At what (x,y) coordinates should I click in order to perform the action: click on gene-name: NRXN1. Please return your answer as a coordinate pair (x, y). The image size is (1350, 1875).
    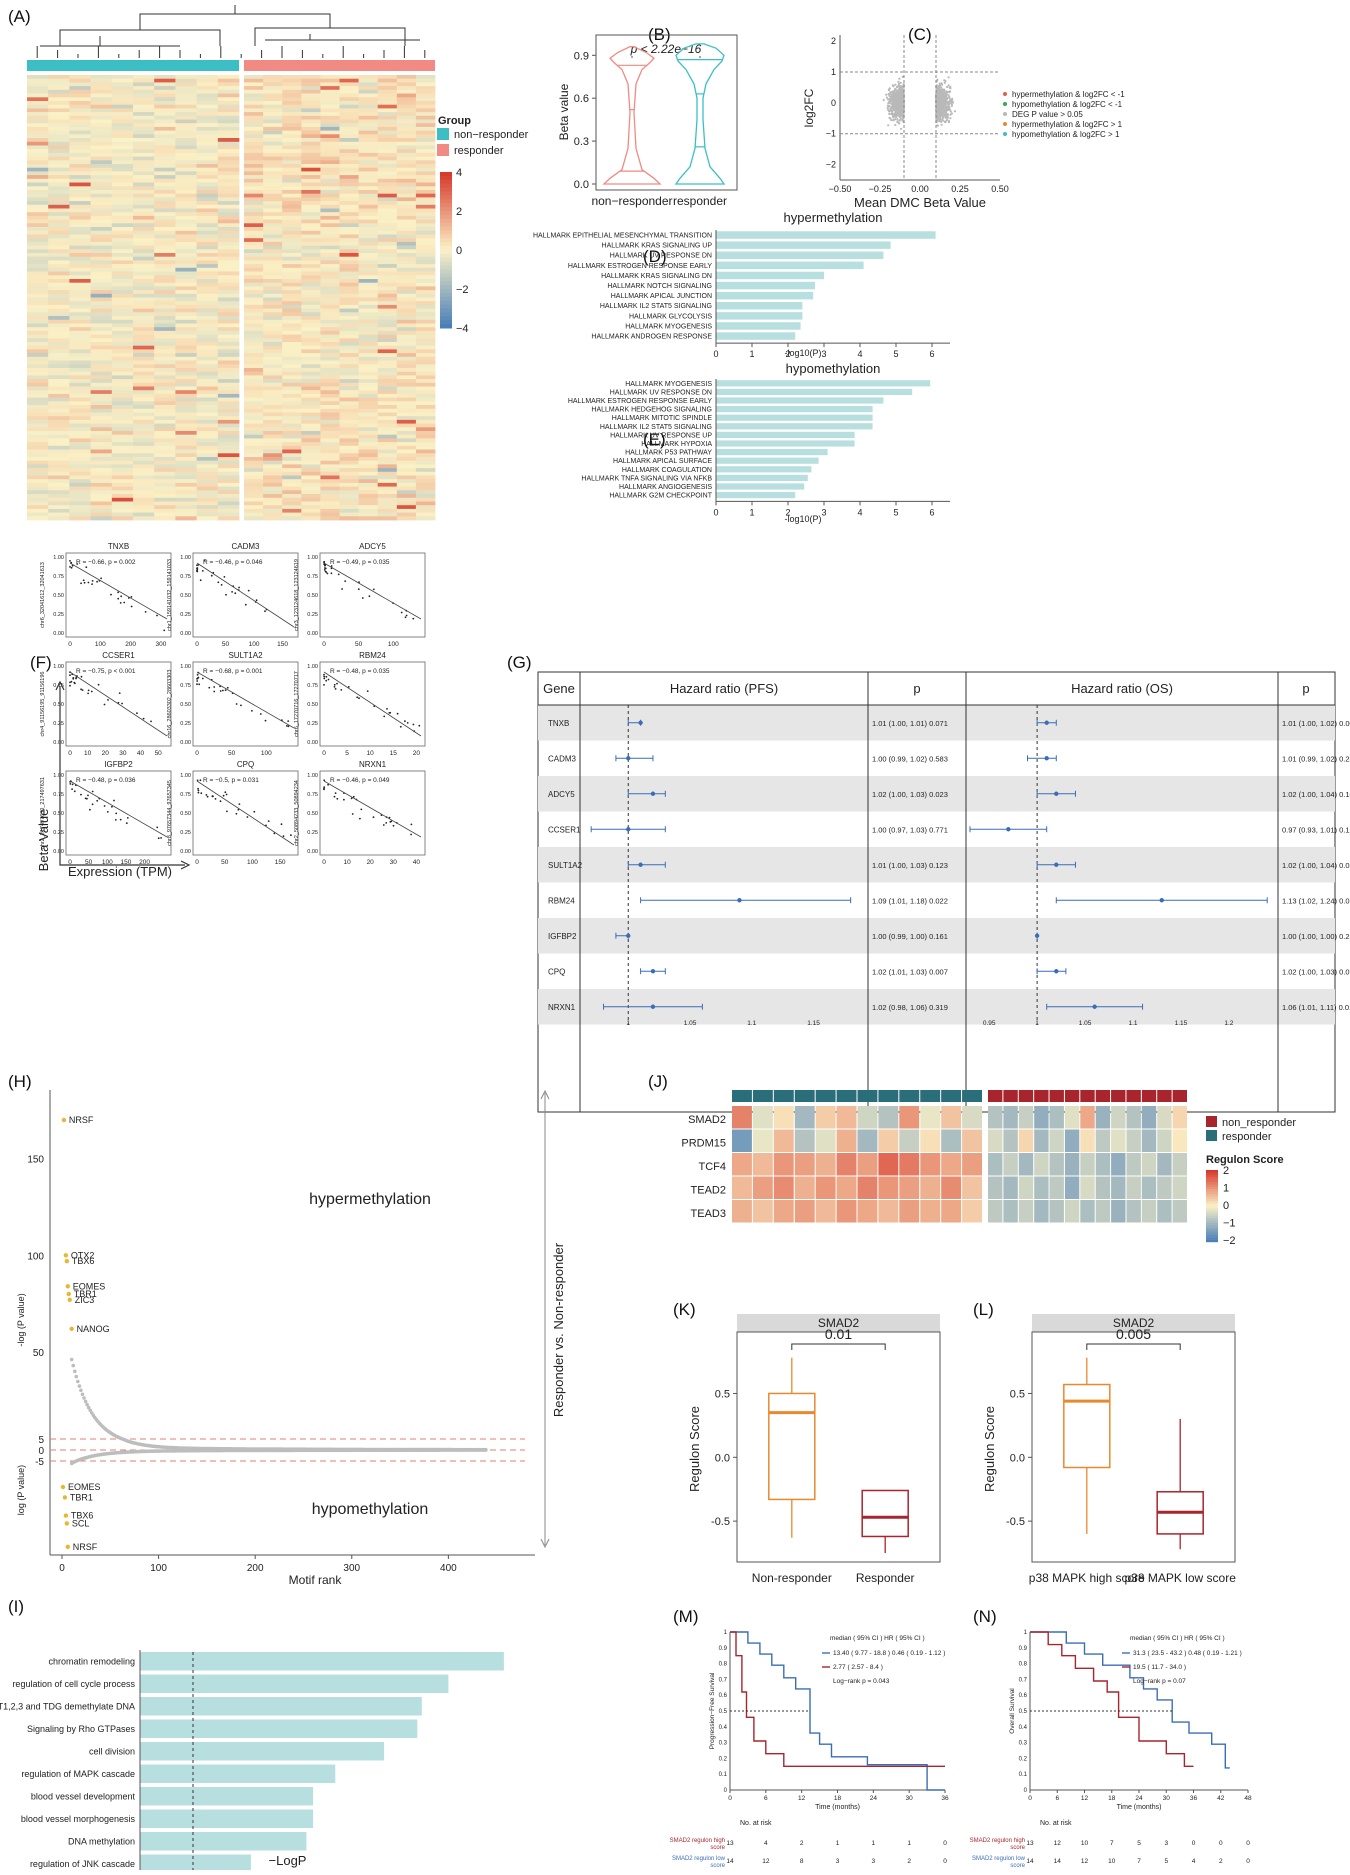
    Looking at the image, I should click on (562, 1007).